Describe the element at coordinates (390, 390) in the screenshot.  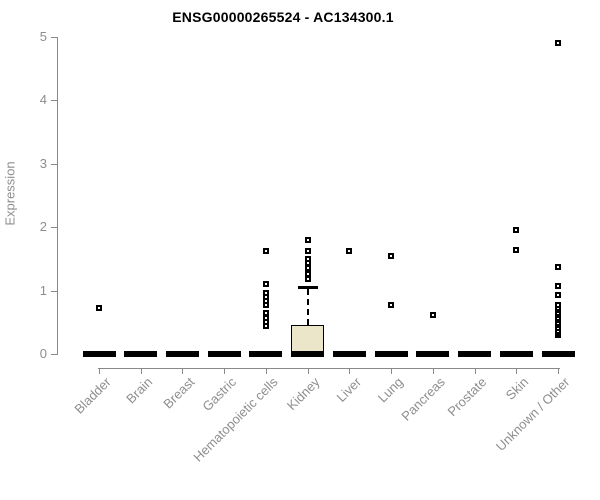
I see `x-axis-category-label: Lung` at that location.